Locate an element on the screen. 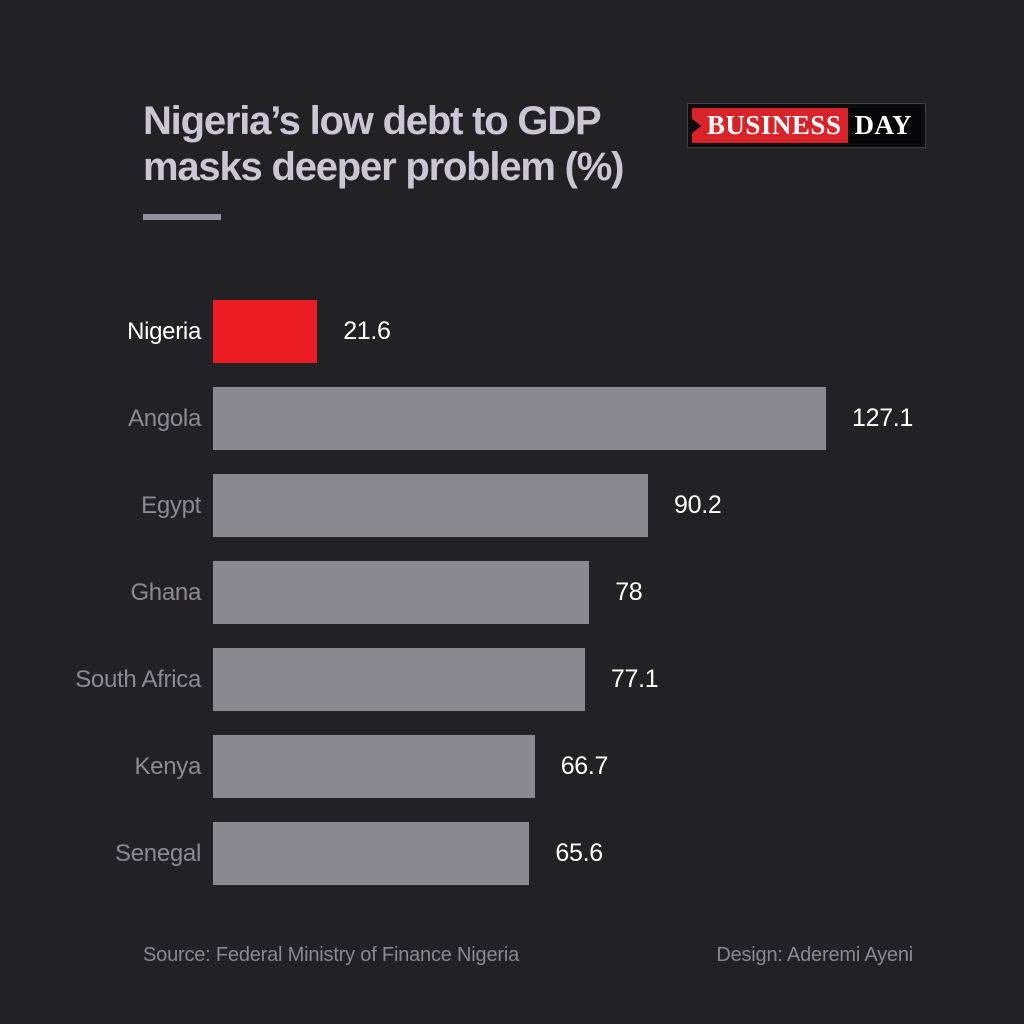 This screenshot has height=1024, width=1024. logo-day-text: DAY is located at coordinates (884, 125).